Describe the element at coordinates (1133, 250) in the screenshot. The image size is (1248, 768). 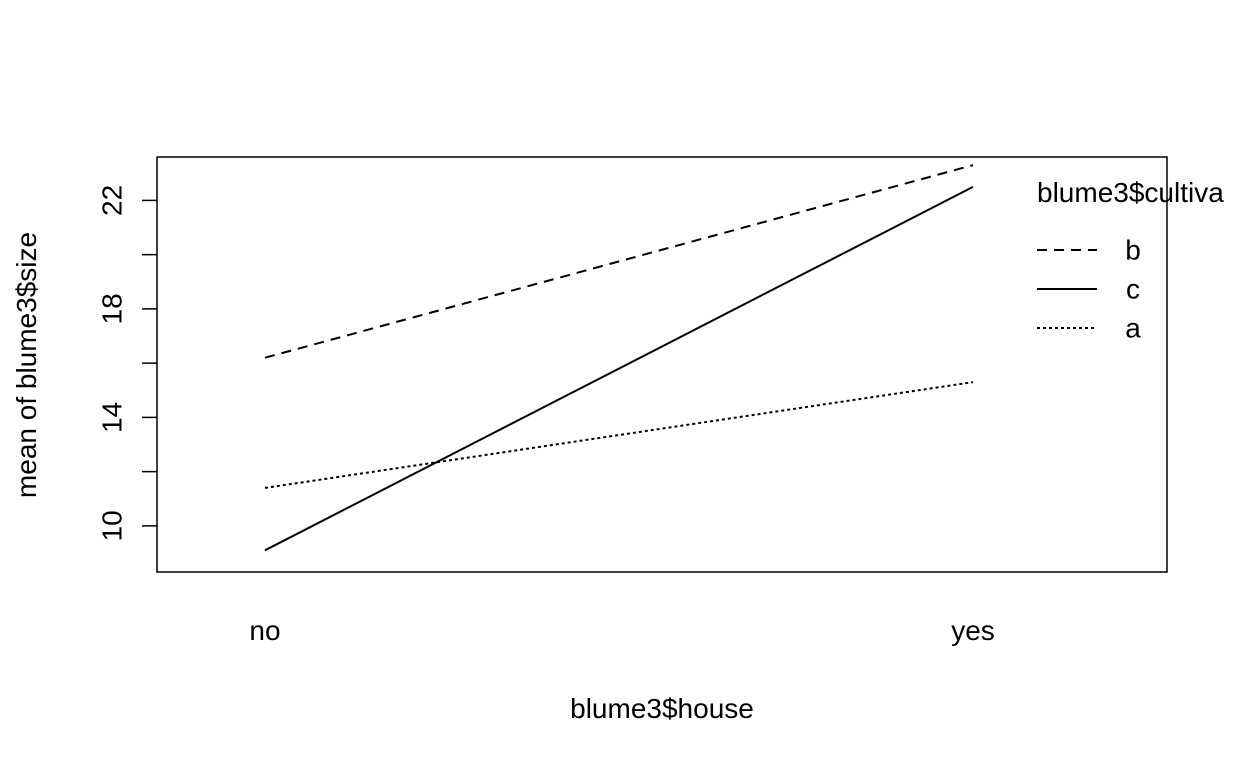
I see `legend-label-b: b` at that location.